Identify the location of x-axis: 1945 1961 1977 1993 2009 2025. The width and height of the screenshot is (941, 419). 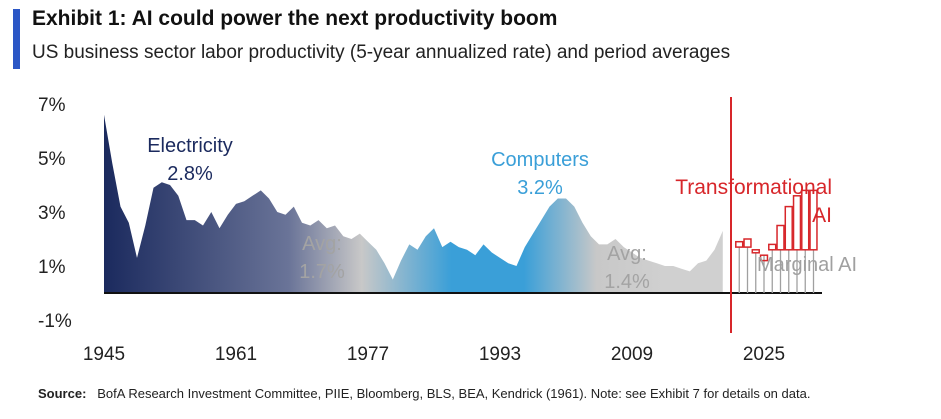
(434, 354).